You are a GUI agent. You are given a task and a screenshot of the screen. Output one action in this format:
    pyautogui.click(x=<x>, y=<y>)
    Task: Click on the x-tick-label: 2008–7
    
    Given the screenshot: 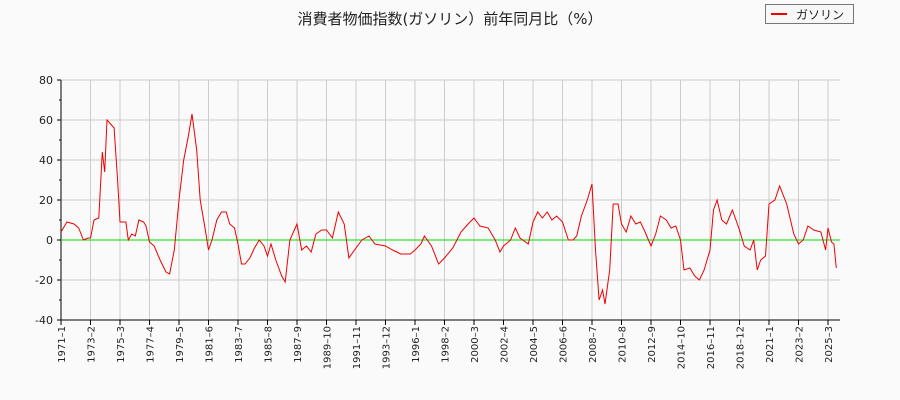 What is the action you would take?
    pyautogui.click(x=593, y=344)
    